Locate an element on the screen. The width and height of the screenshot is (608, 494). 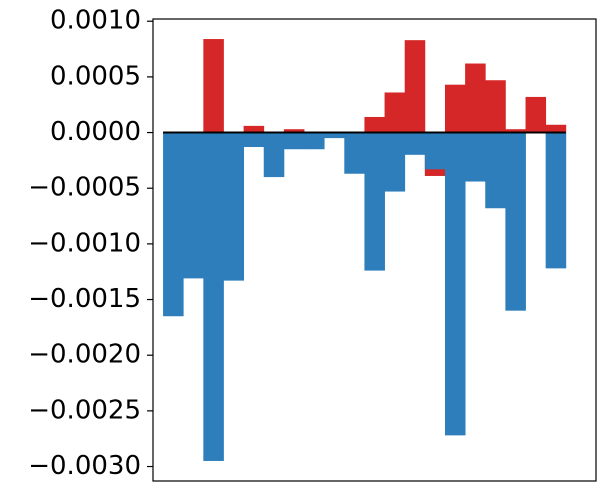
y-tick-label-4: −0.0005 is located at coordinates (84, 188).